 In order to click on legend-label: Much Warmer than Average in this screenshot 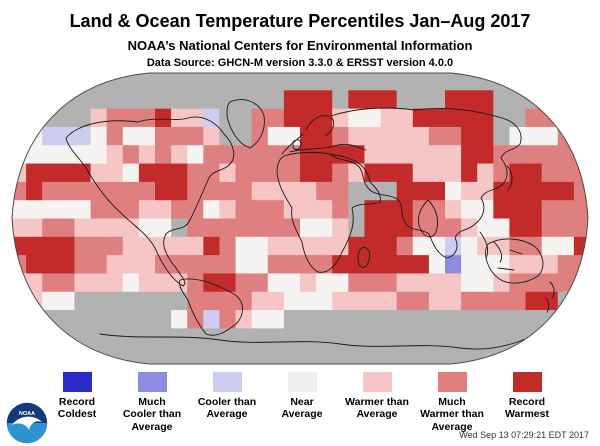, I will do `click(452, 414)`.